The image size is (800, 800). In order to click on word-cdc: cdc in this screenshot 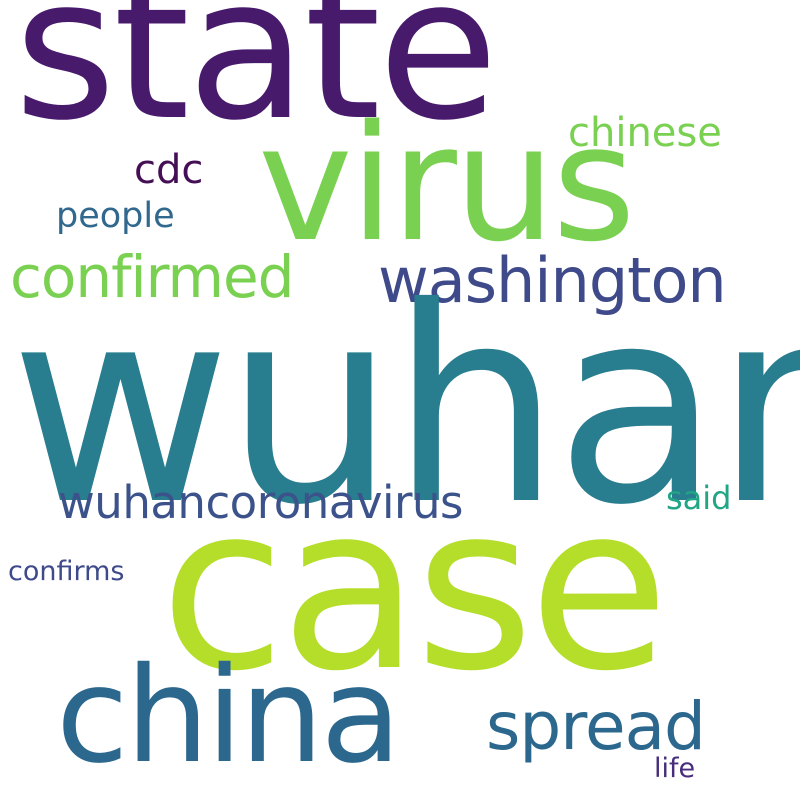, I will do `click(169, 170)`.